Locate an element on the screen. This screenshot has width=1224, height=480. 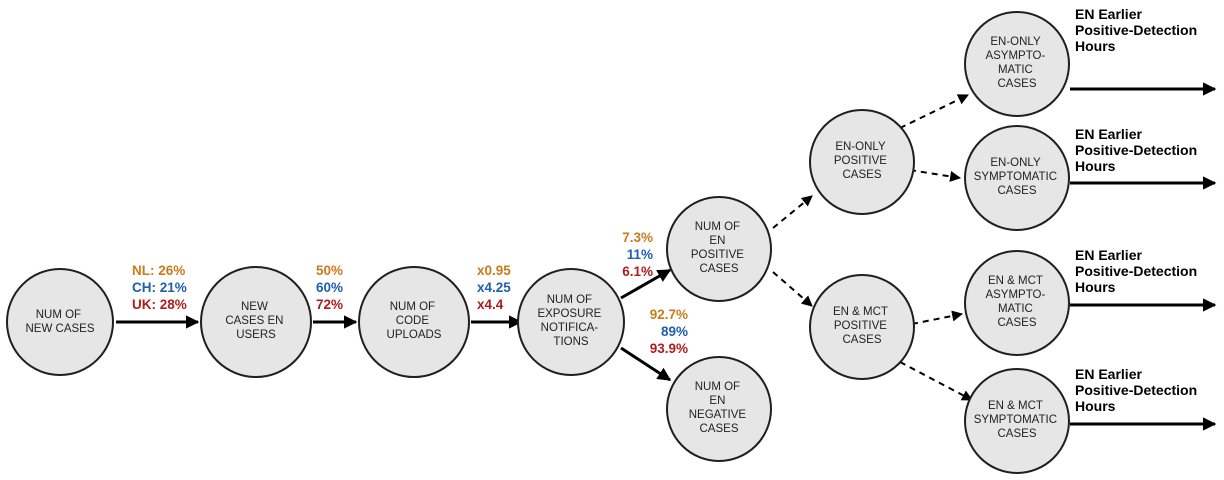
edge-notifications-to-positive is located at coordinates (646, 284).